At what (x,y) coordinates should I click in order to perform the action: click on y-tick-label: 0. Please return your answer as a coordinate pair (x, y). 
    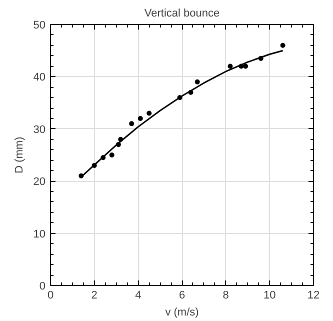
    Looking at the image, I should click on (42, 286).